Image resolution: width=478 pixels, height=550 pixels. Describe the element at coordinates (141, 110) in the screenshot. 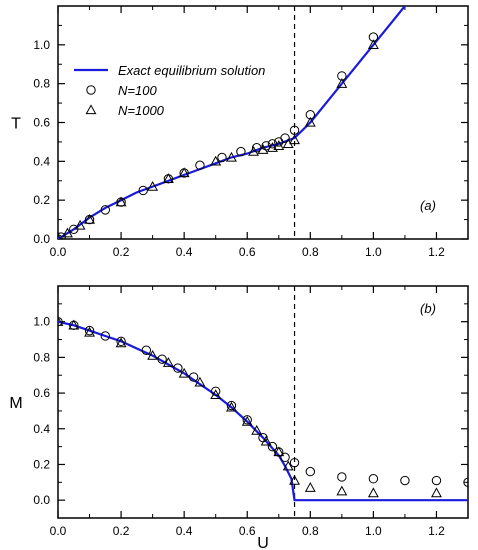

I see `legend-label: N=1000` at that location.